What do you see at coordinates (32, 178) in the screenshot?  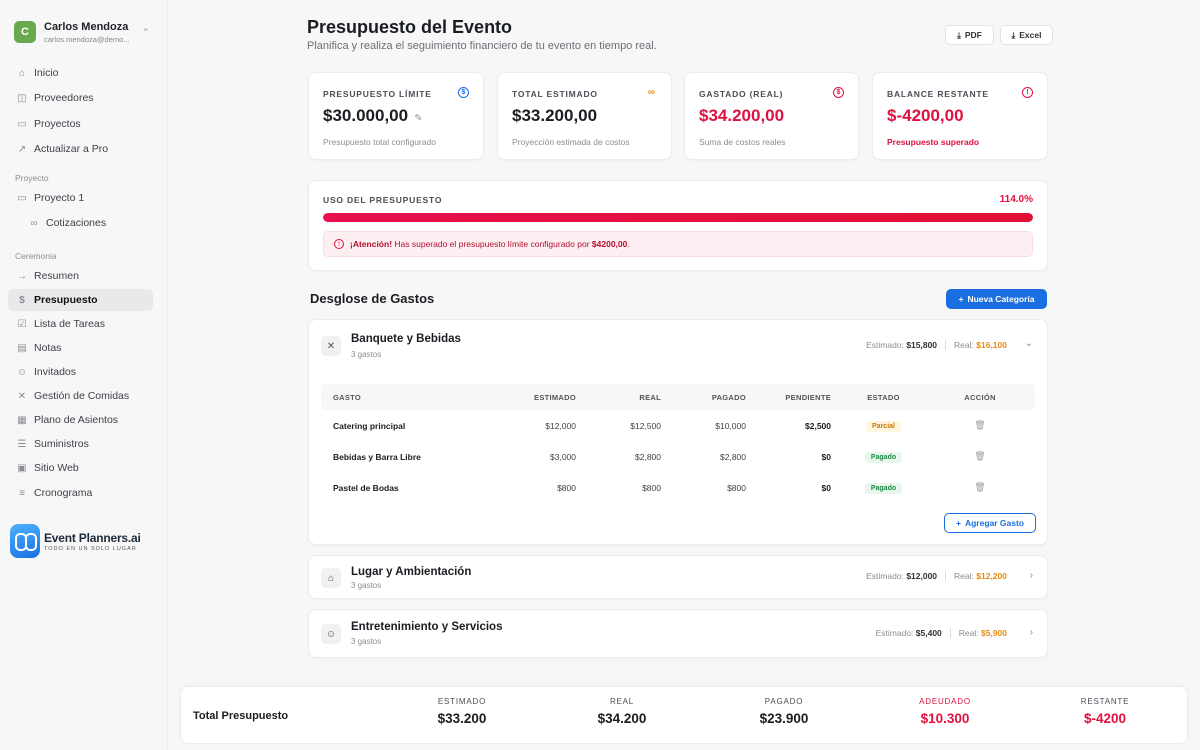 I see `section-label-proyecto: Proyecto` at bounding box center [32, 178].